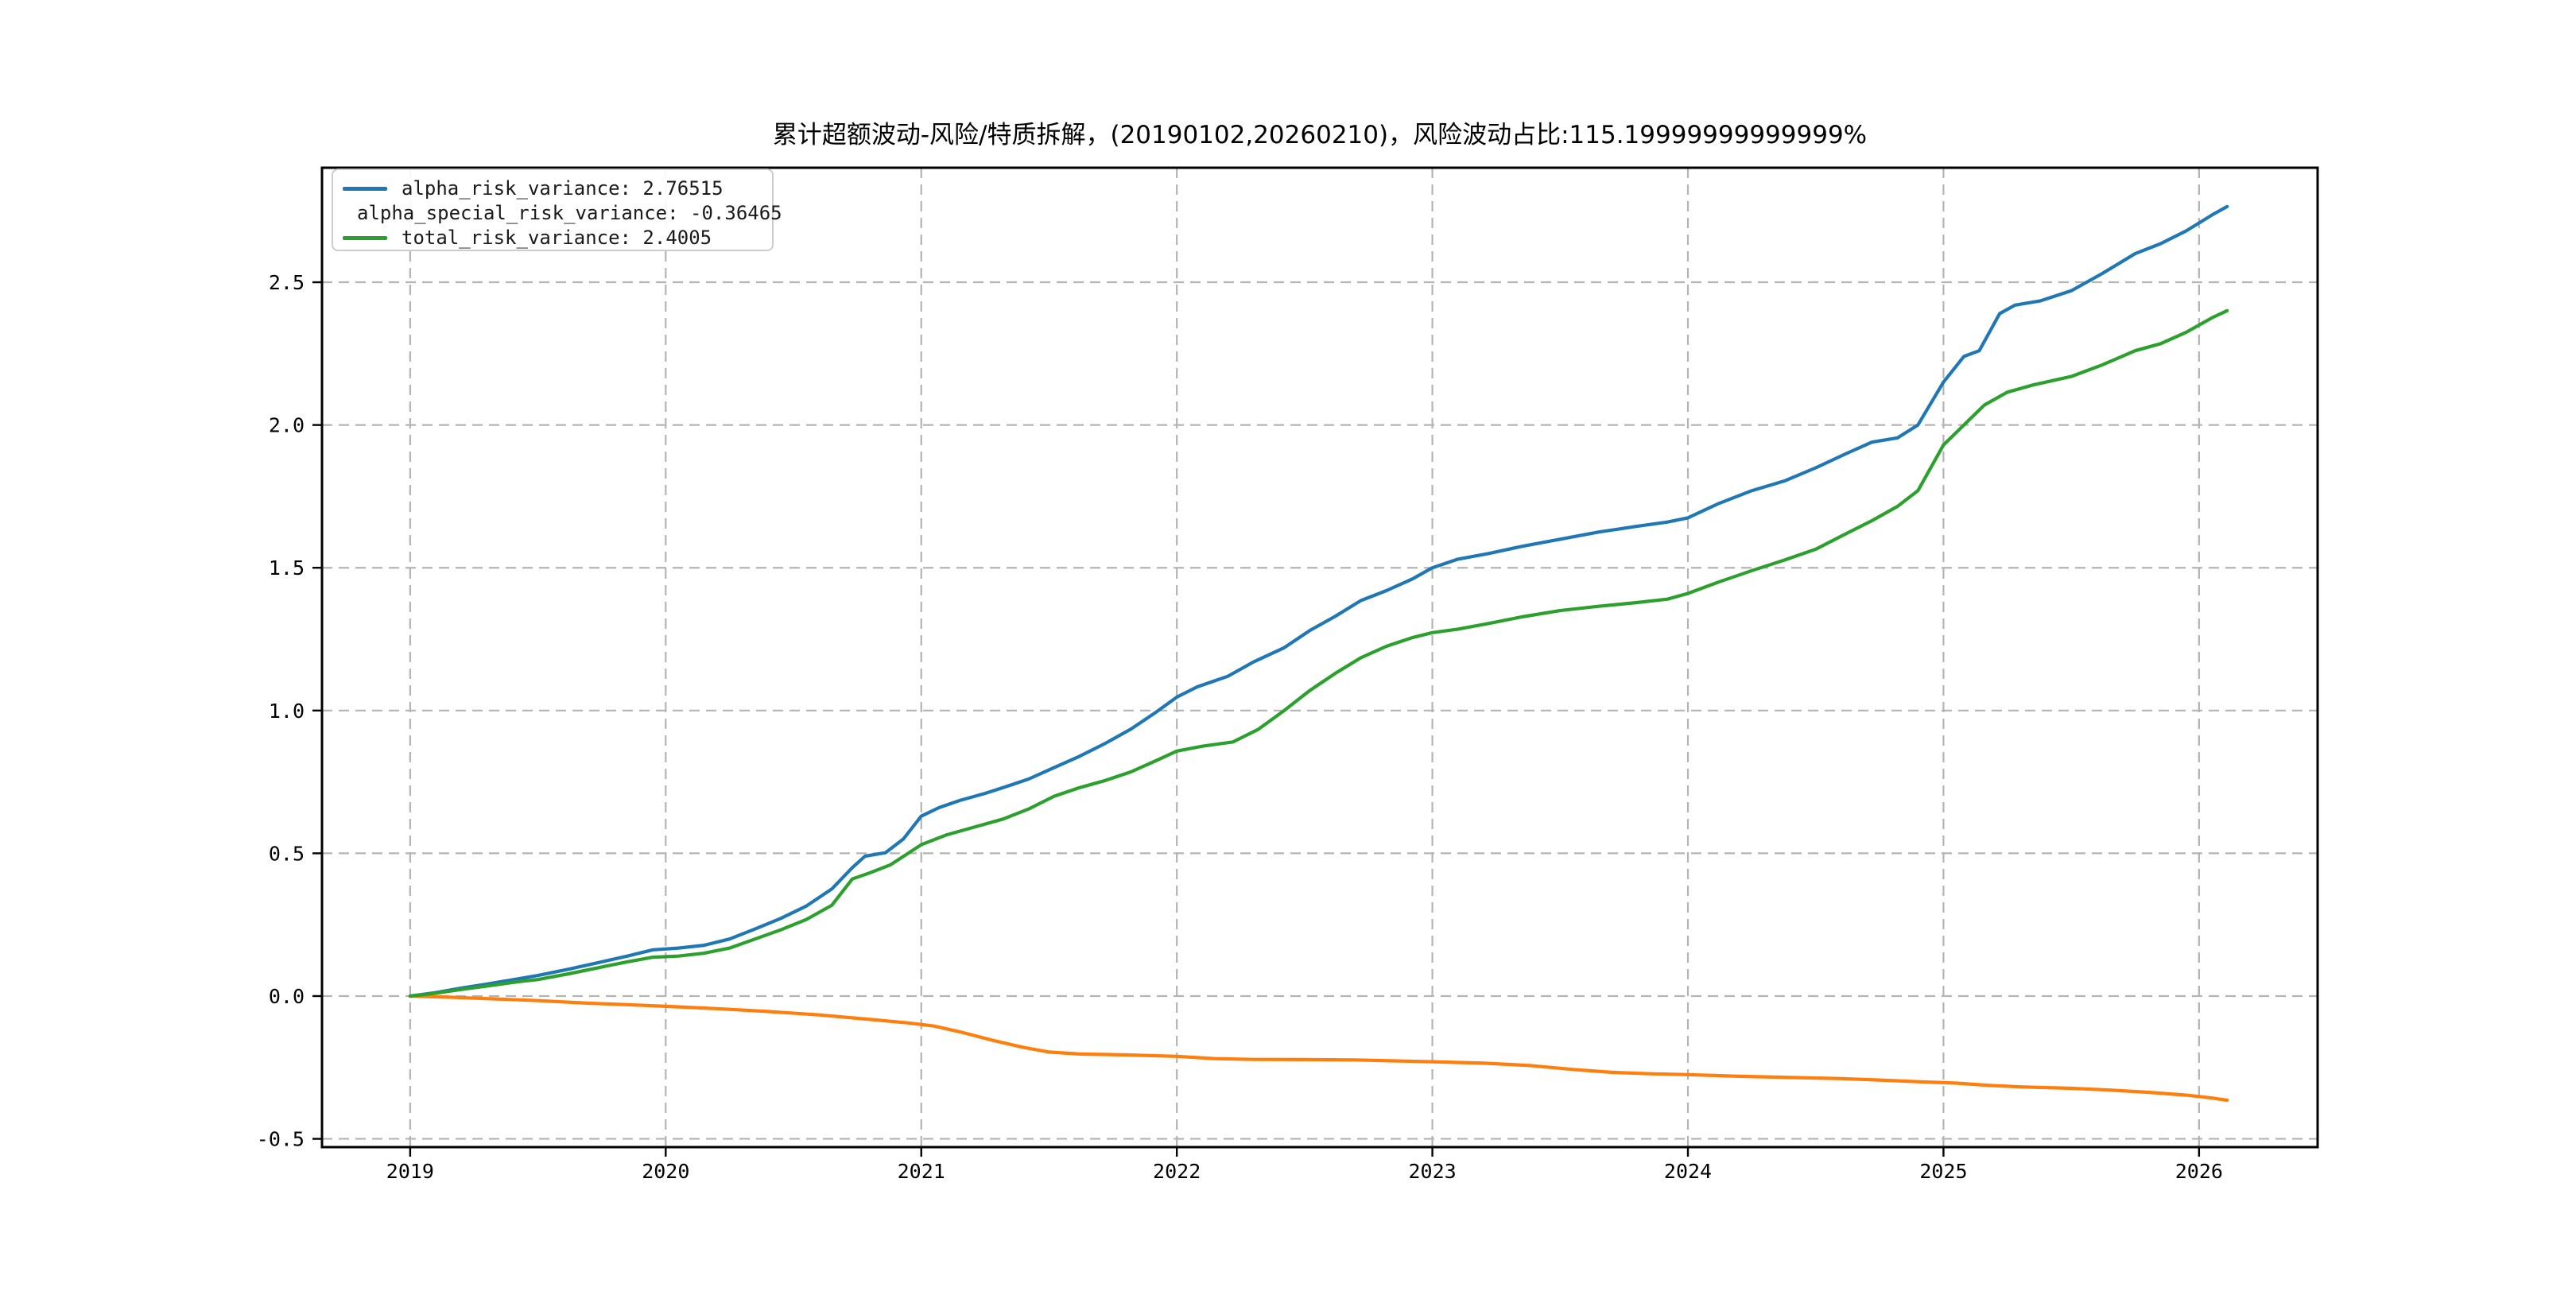 The height and width of the screenshot is (1291, 2576). What do you see at coordinates (287, 282) in the screenshot?
I see `svg-text: 2.5` at bounding box center [287, 282].